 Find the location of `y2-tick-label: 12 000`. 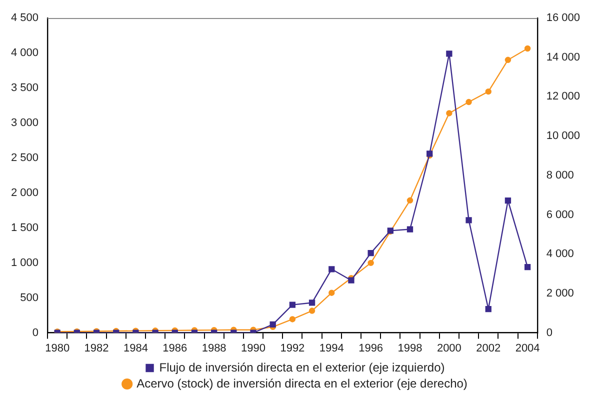

y2-tick-label: 12 000 is located at coordinates (563, 96).